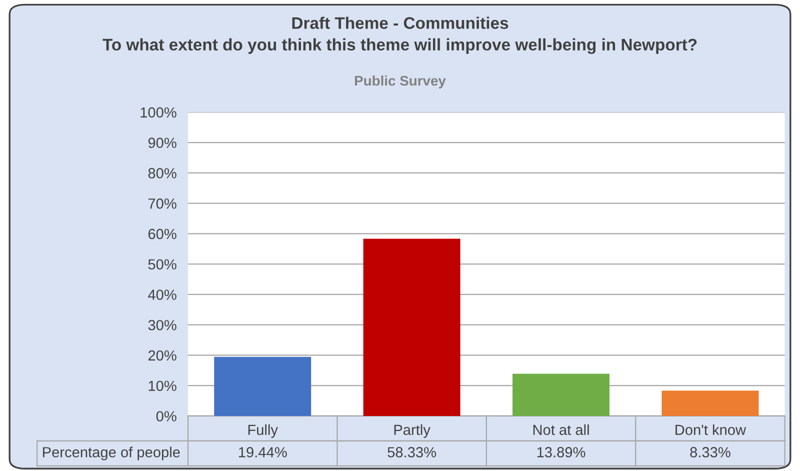 This screenshot has height=471, width=800. Describe the element at coordinates (399, 35) in the screenshot. I see `chart-title: Draft Theme - Communities To what extent do you think this theme will improve well-being in Newport?` at that location.